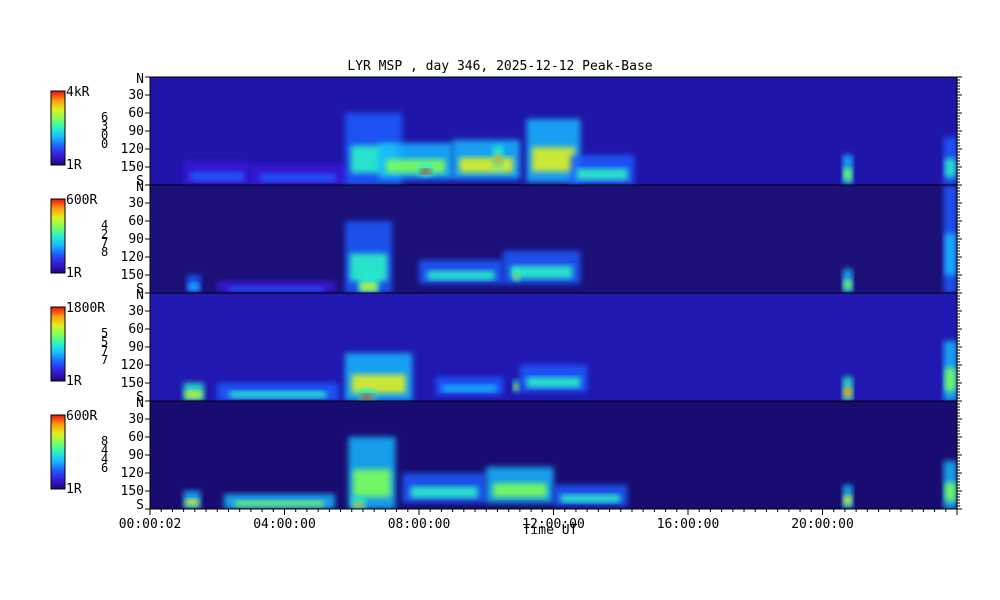 The image size is (1000, 600). What do you see at coordinates (150, 524) in the screenshot?
I see `x-tick-label: 00:00:02` at bounding box center [150, 524].